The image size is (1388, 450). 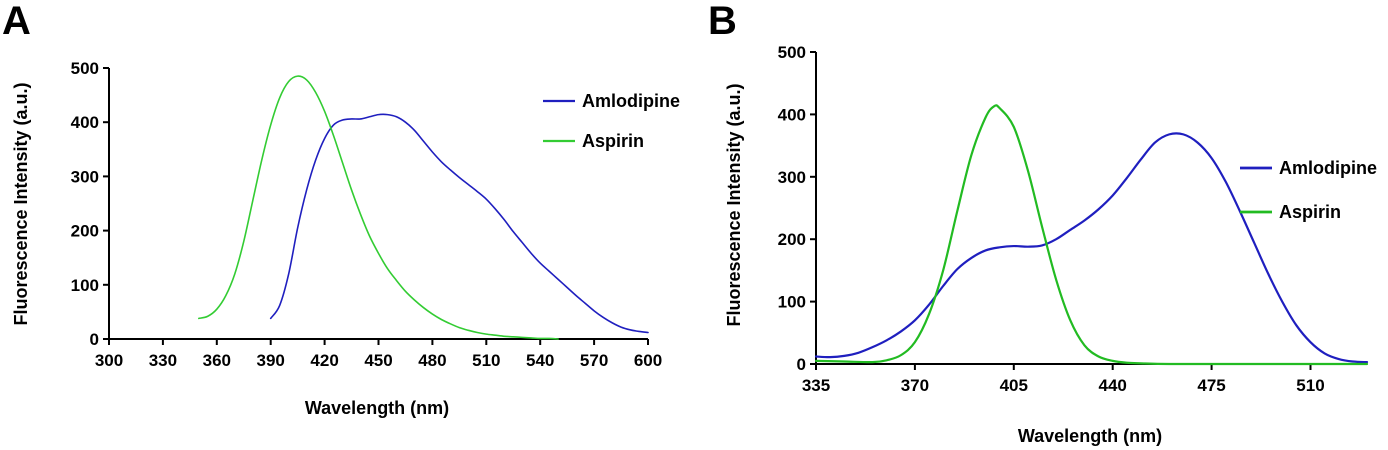 What do you see at coordinates (611, 121) in the screenshot?
I see `panel-a-legend: Amlodipine Aspirin` at bounding box center [611, 121].